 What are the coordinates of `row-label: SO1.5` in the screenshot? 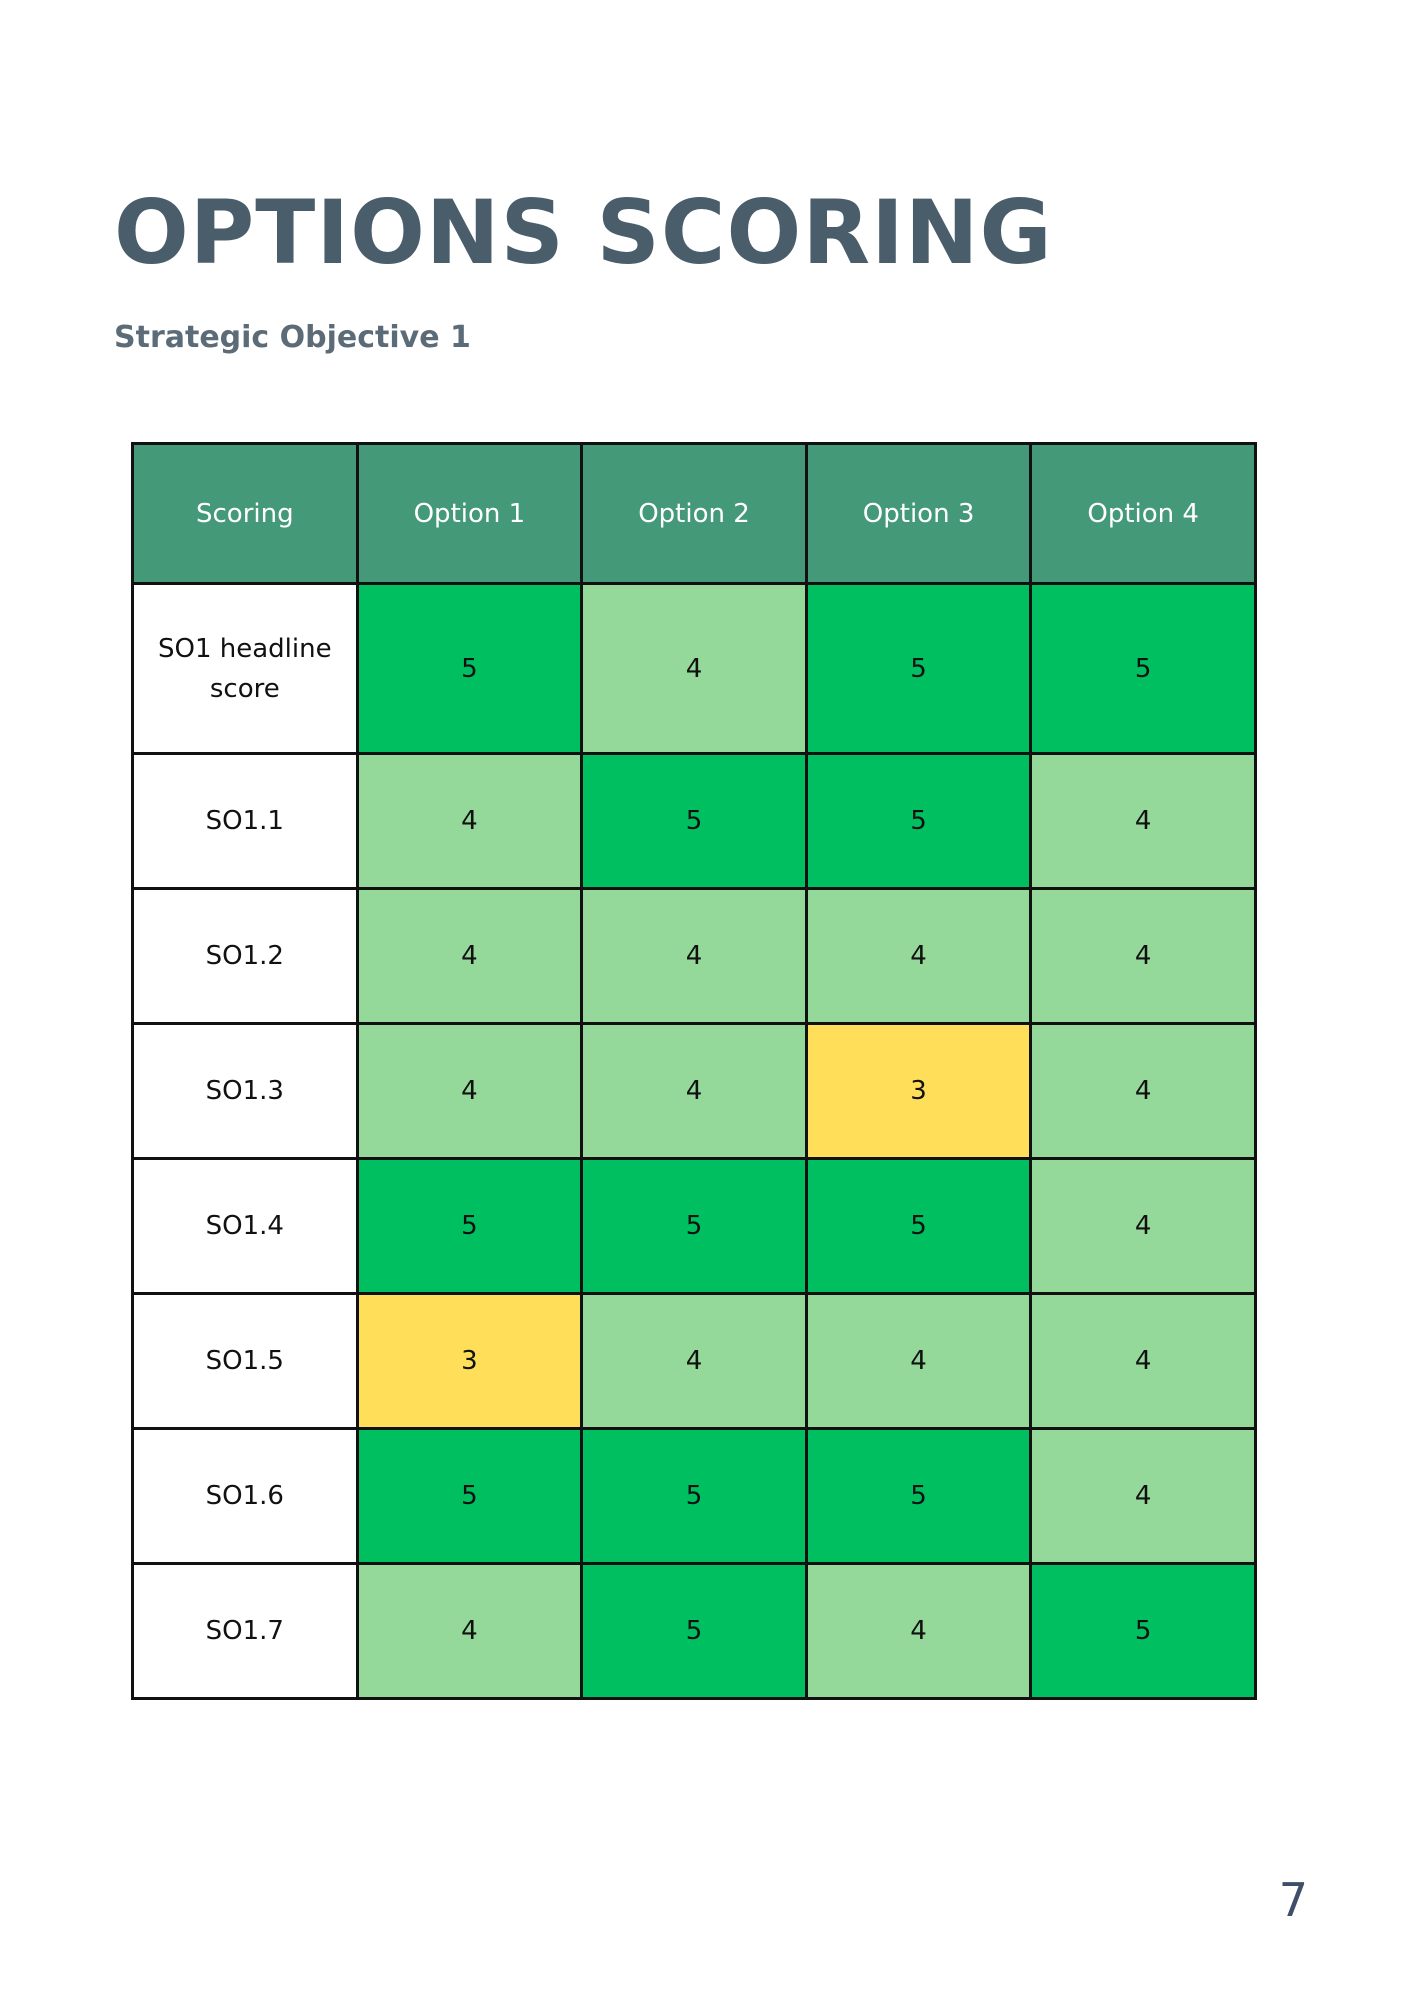 It's located at (245, 1361).